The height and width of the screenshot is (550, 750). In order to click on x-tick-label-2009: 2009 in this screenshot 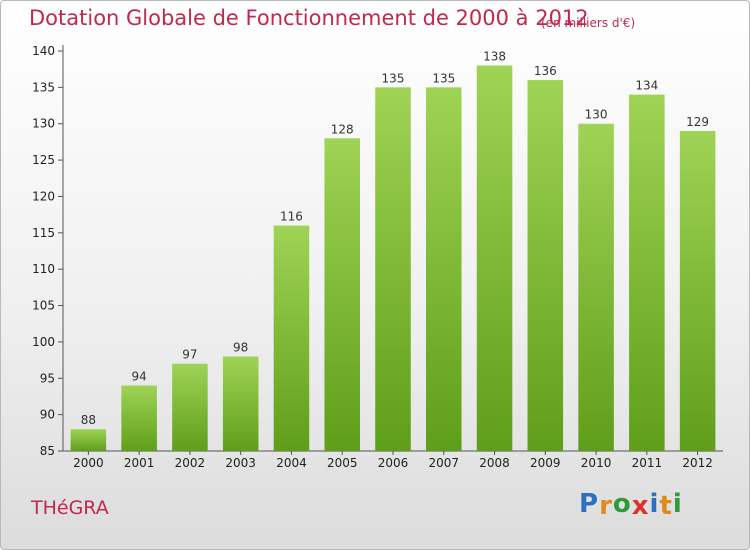, I will do `click(545, 463)`.